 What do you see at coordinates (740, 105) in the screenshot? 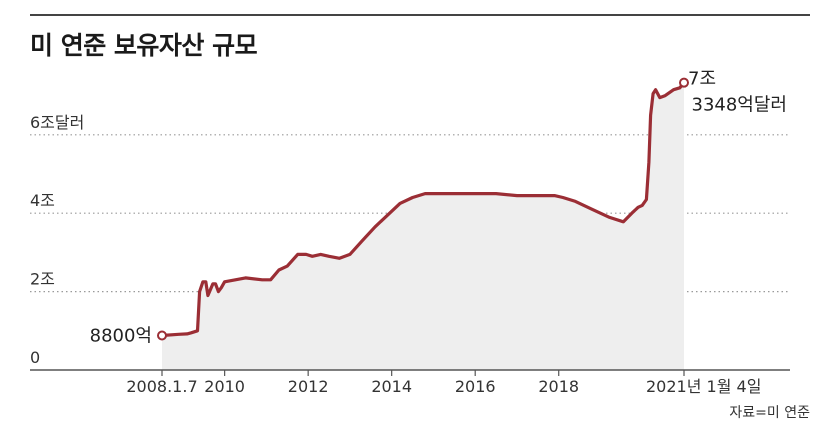
I see `end-value-label-line2: 3348억달러` at bounding box center [740, 105].